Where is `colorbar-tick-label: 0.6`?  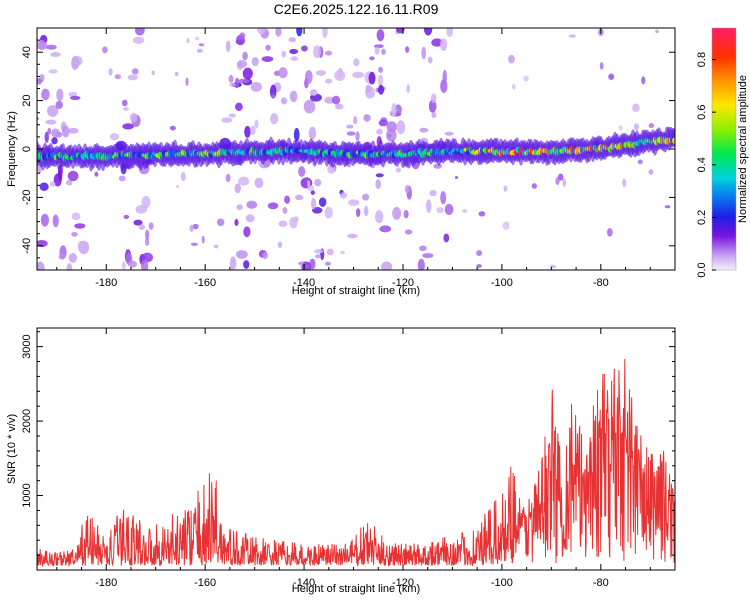
colorbar-tick-label: 0.6 is located at coordinates (702, 112).